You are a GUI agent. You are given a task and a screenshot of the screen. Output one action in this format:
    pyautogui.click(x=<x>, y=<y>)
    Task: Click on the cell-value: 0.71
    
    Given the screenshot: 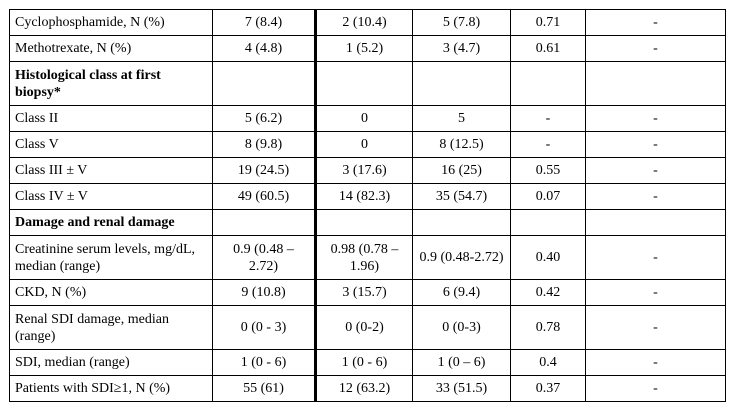 What is the action you would take?
    pyautogui.click(x=548, y=22)
    